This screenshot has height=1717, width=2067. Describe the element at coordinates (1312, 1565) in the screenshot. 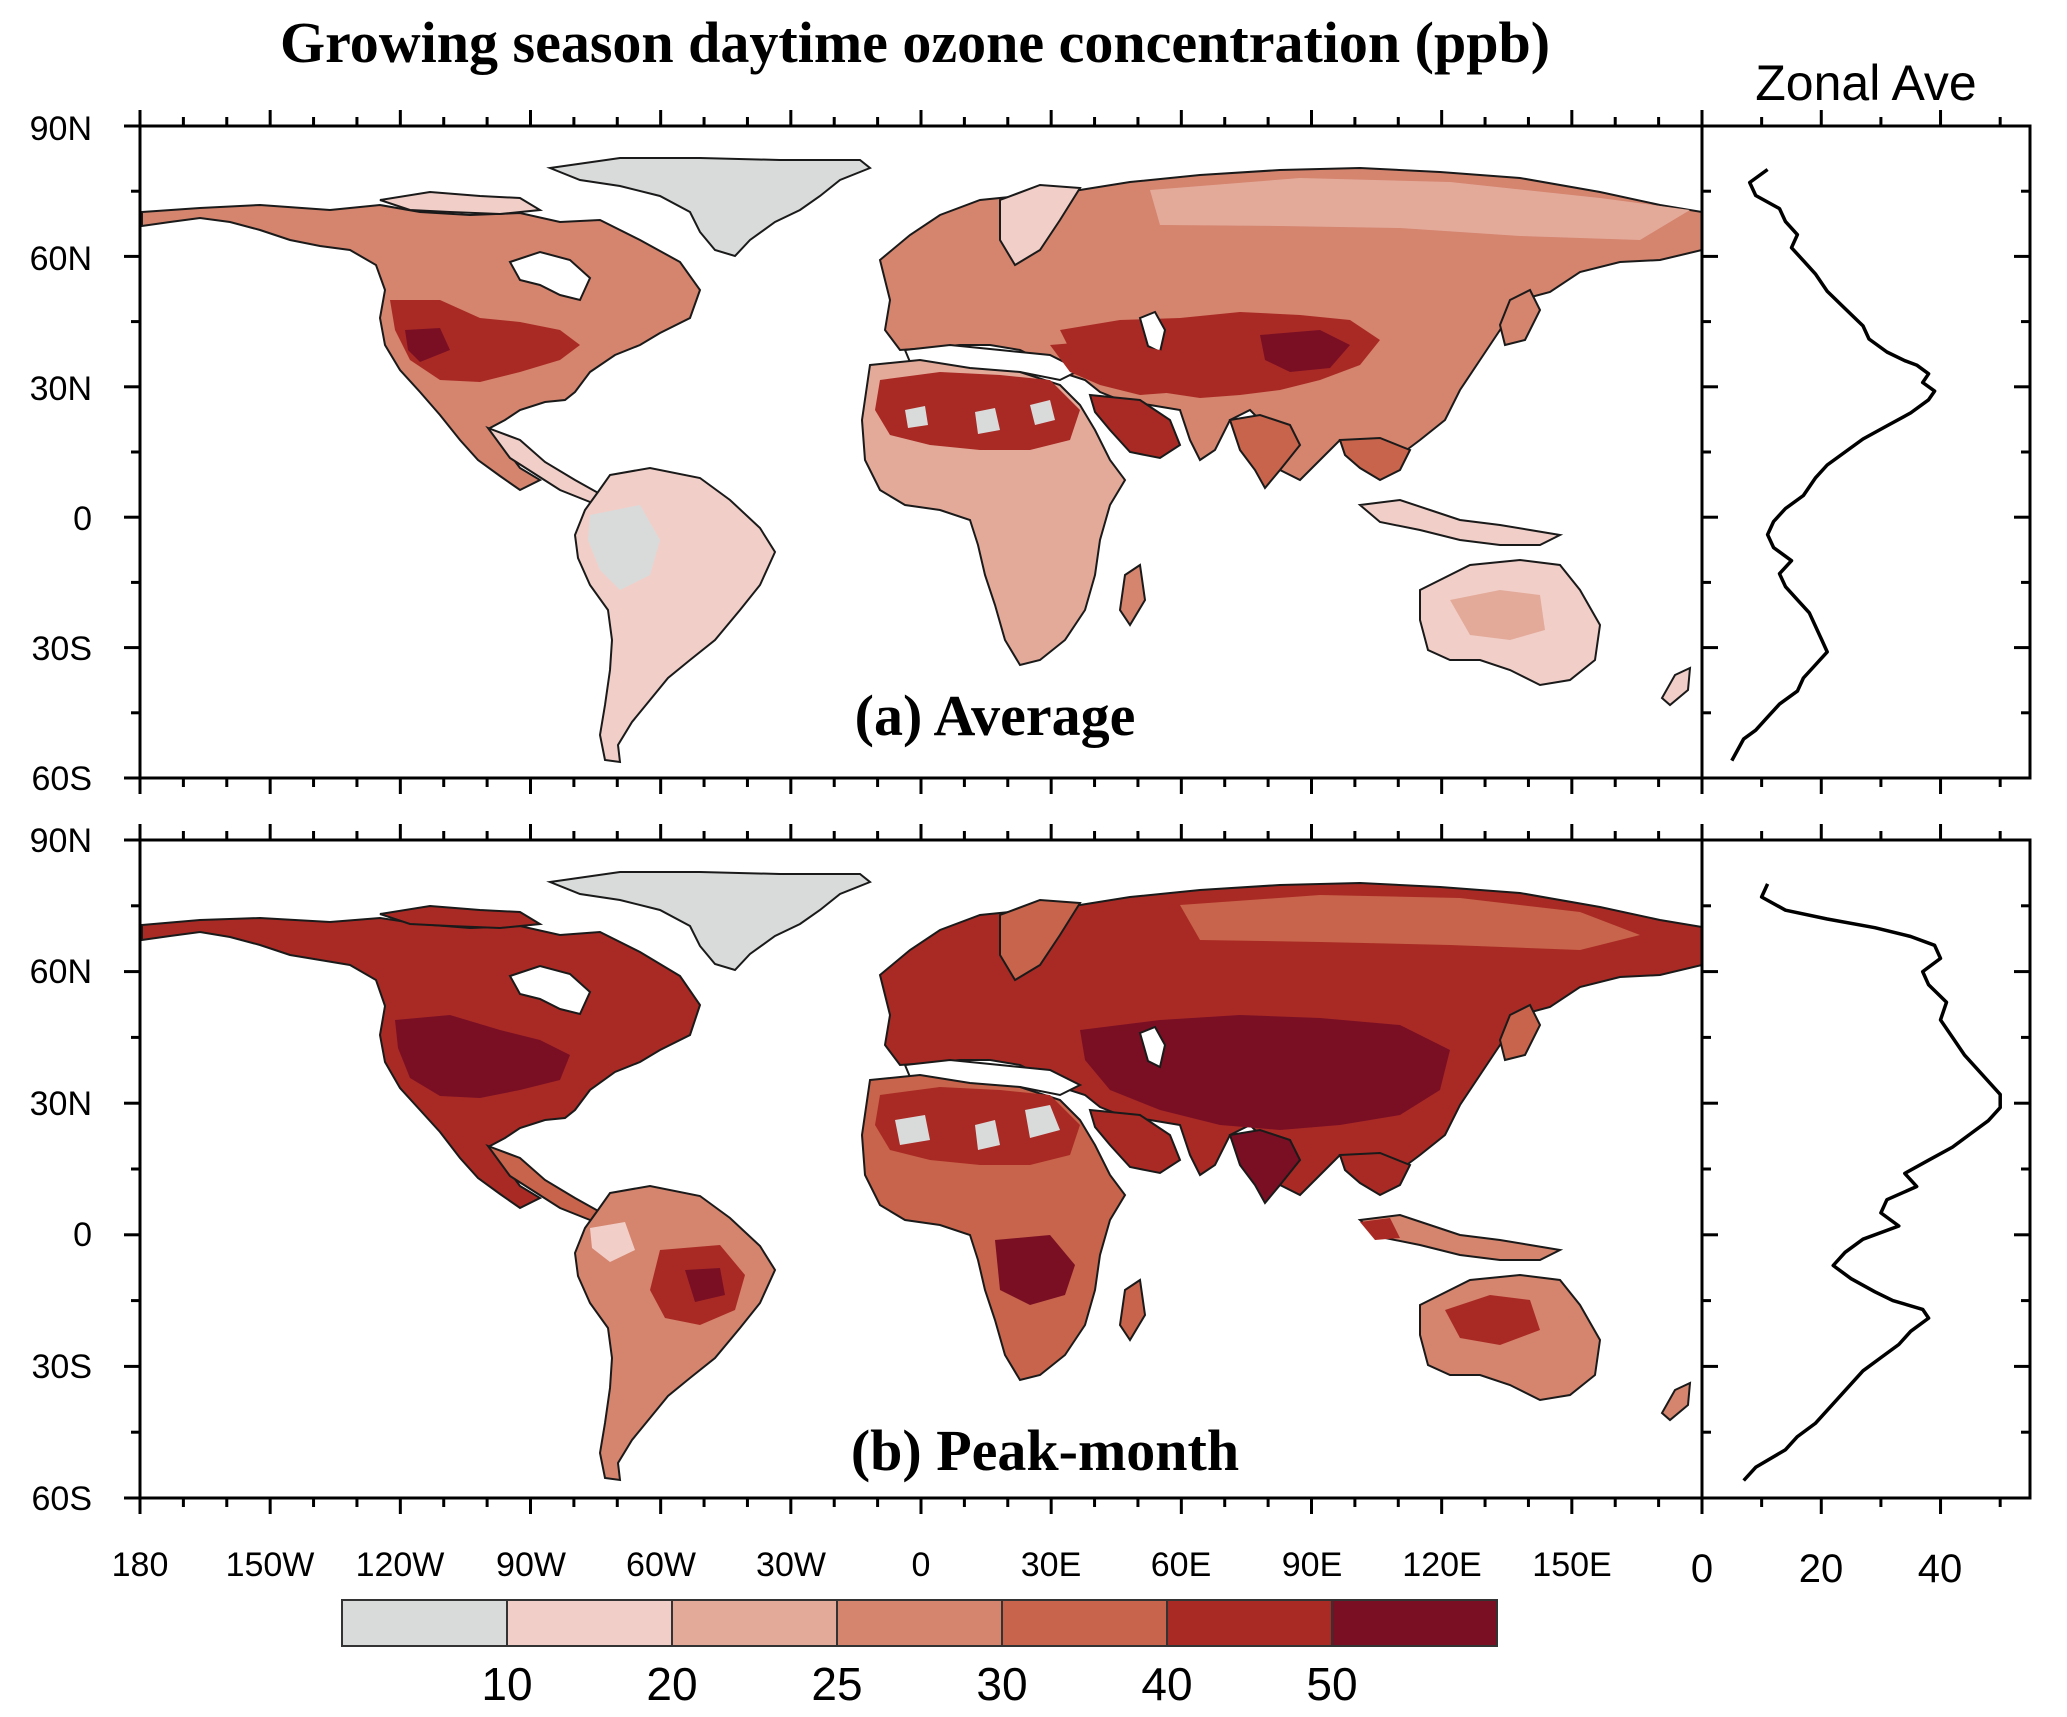

I see `lon-label-90e: 90E` at that location.